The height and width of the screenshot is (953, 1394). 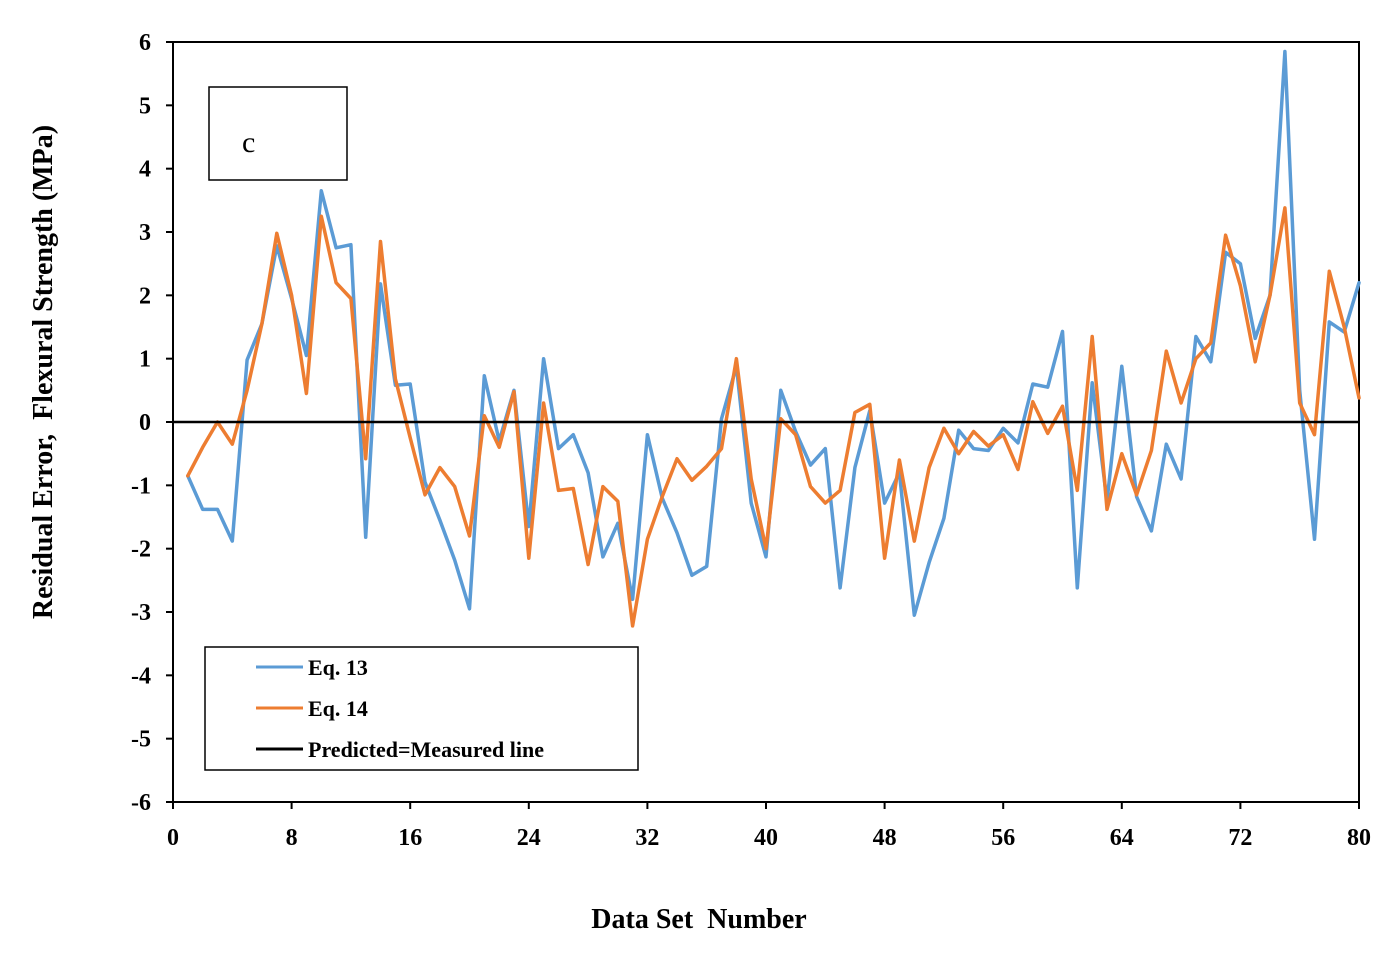 I want to click on x-tick-label: 56, so click(x=1003, y=838).